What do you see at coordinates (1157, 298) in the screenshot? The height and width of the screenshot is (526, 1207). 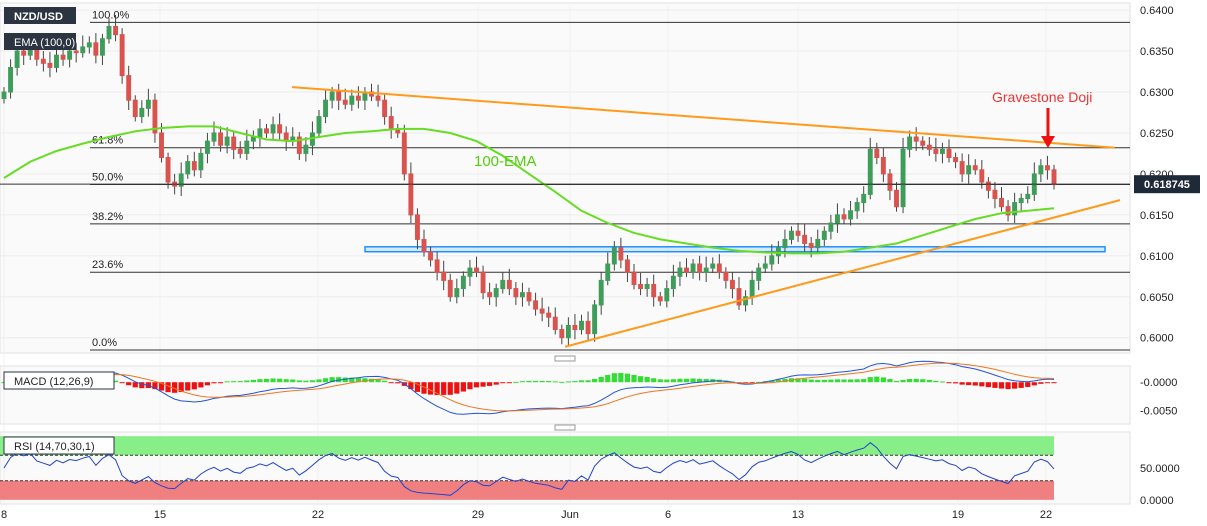 I see `price-tick-label: 0.6050` at bounding box center [1157, 298].